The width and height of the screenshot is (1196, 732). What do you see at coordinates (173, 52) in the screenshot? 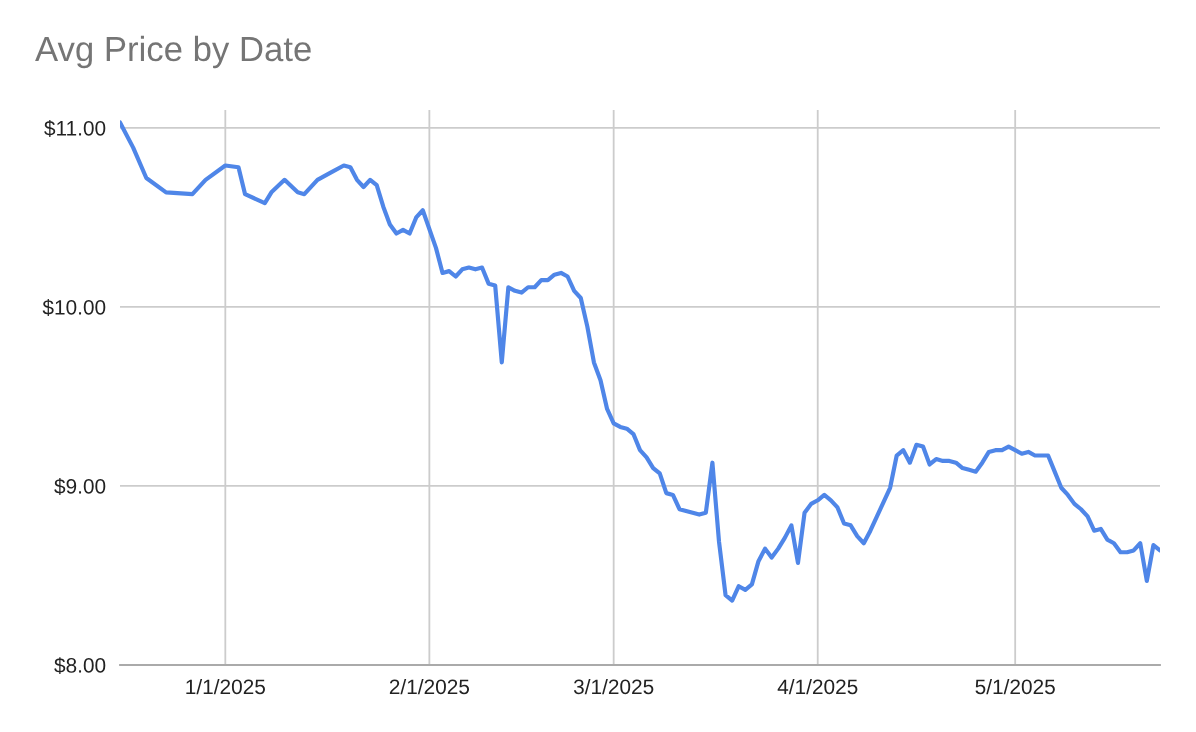
I see `chart-title: Avg Price by Date` at bounding box center [173, 52].